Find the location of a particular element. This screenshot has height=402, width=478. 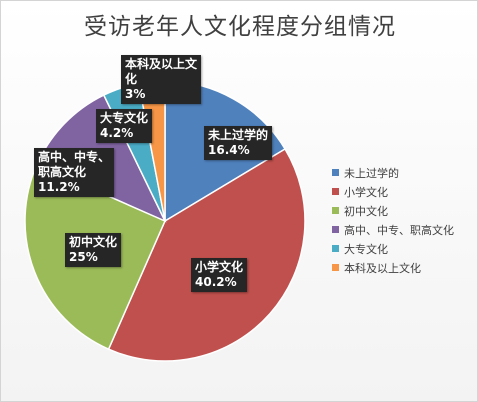

legend: 未上过学的小学文化初中文化高中、中专、职高文化 大专文化本科及以上文化 is located at coordinates (393, 220).